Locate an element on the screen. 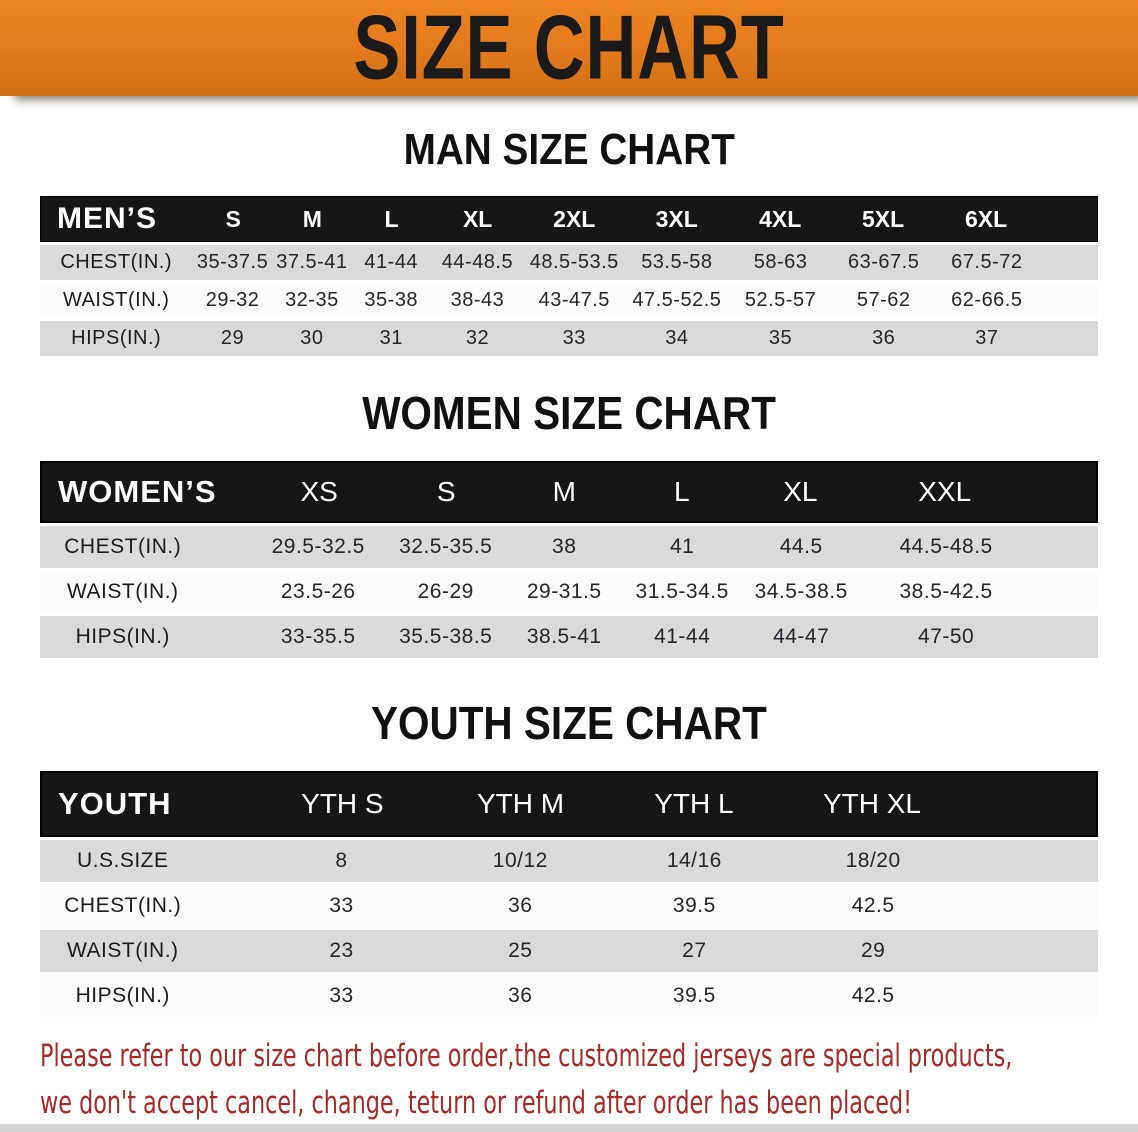 This screenshot has width=1138, height=1132. youth-waist-row: WAIST(IN.) 23 25 27 29 is located at coordinates (569, 950).